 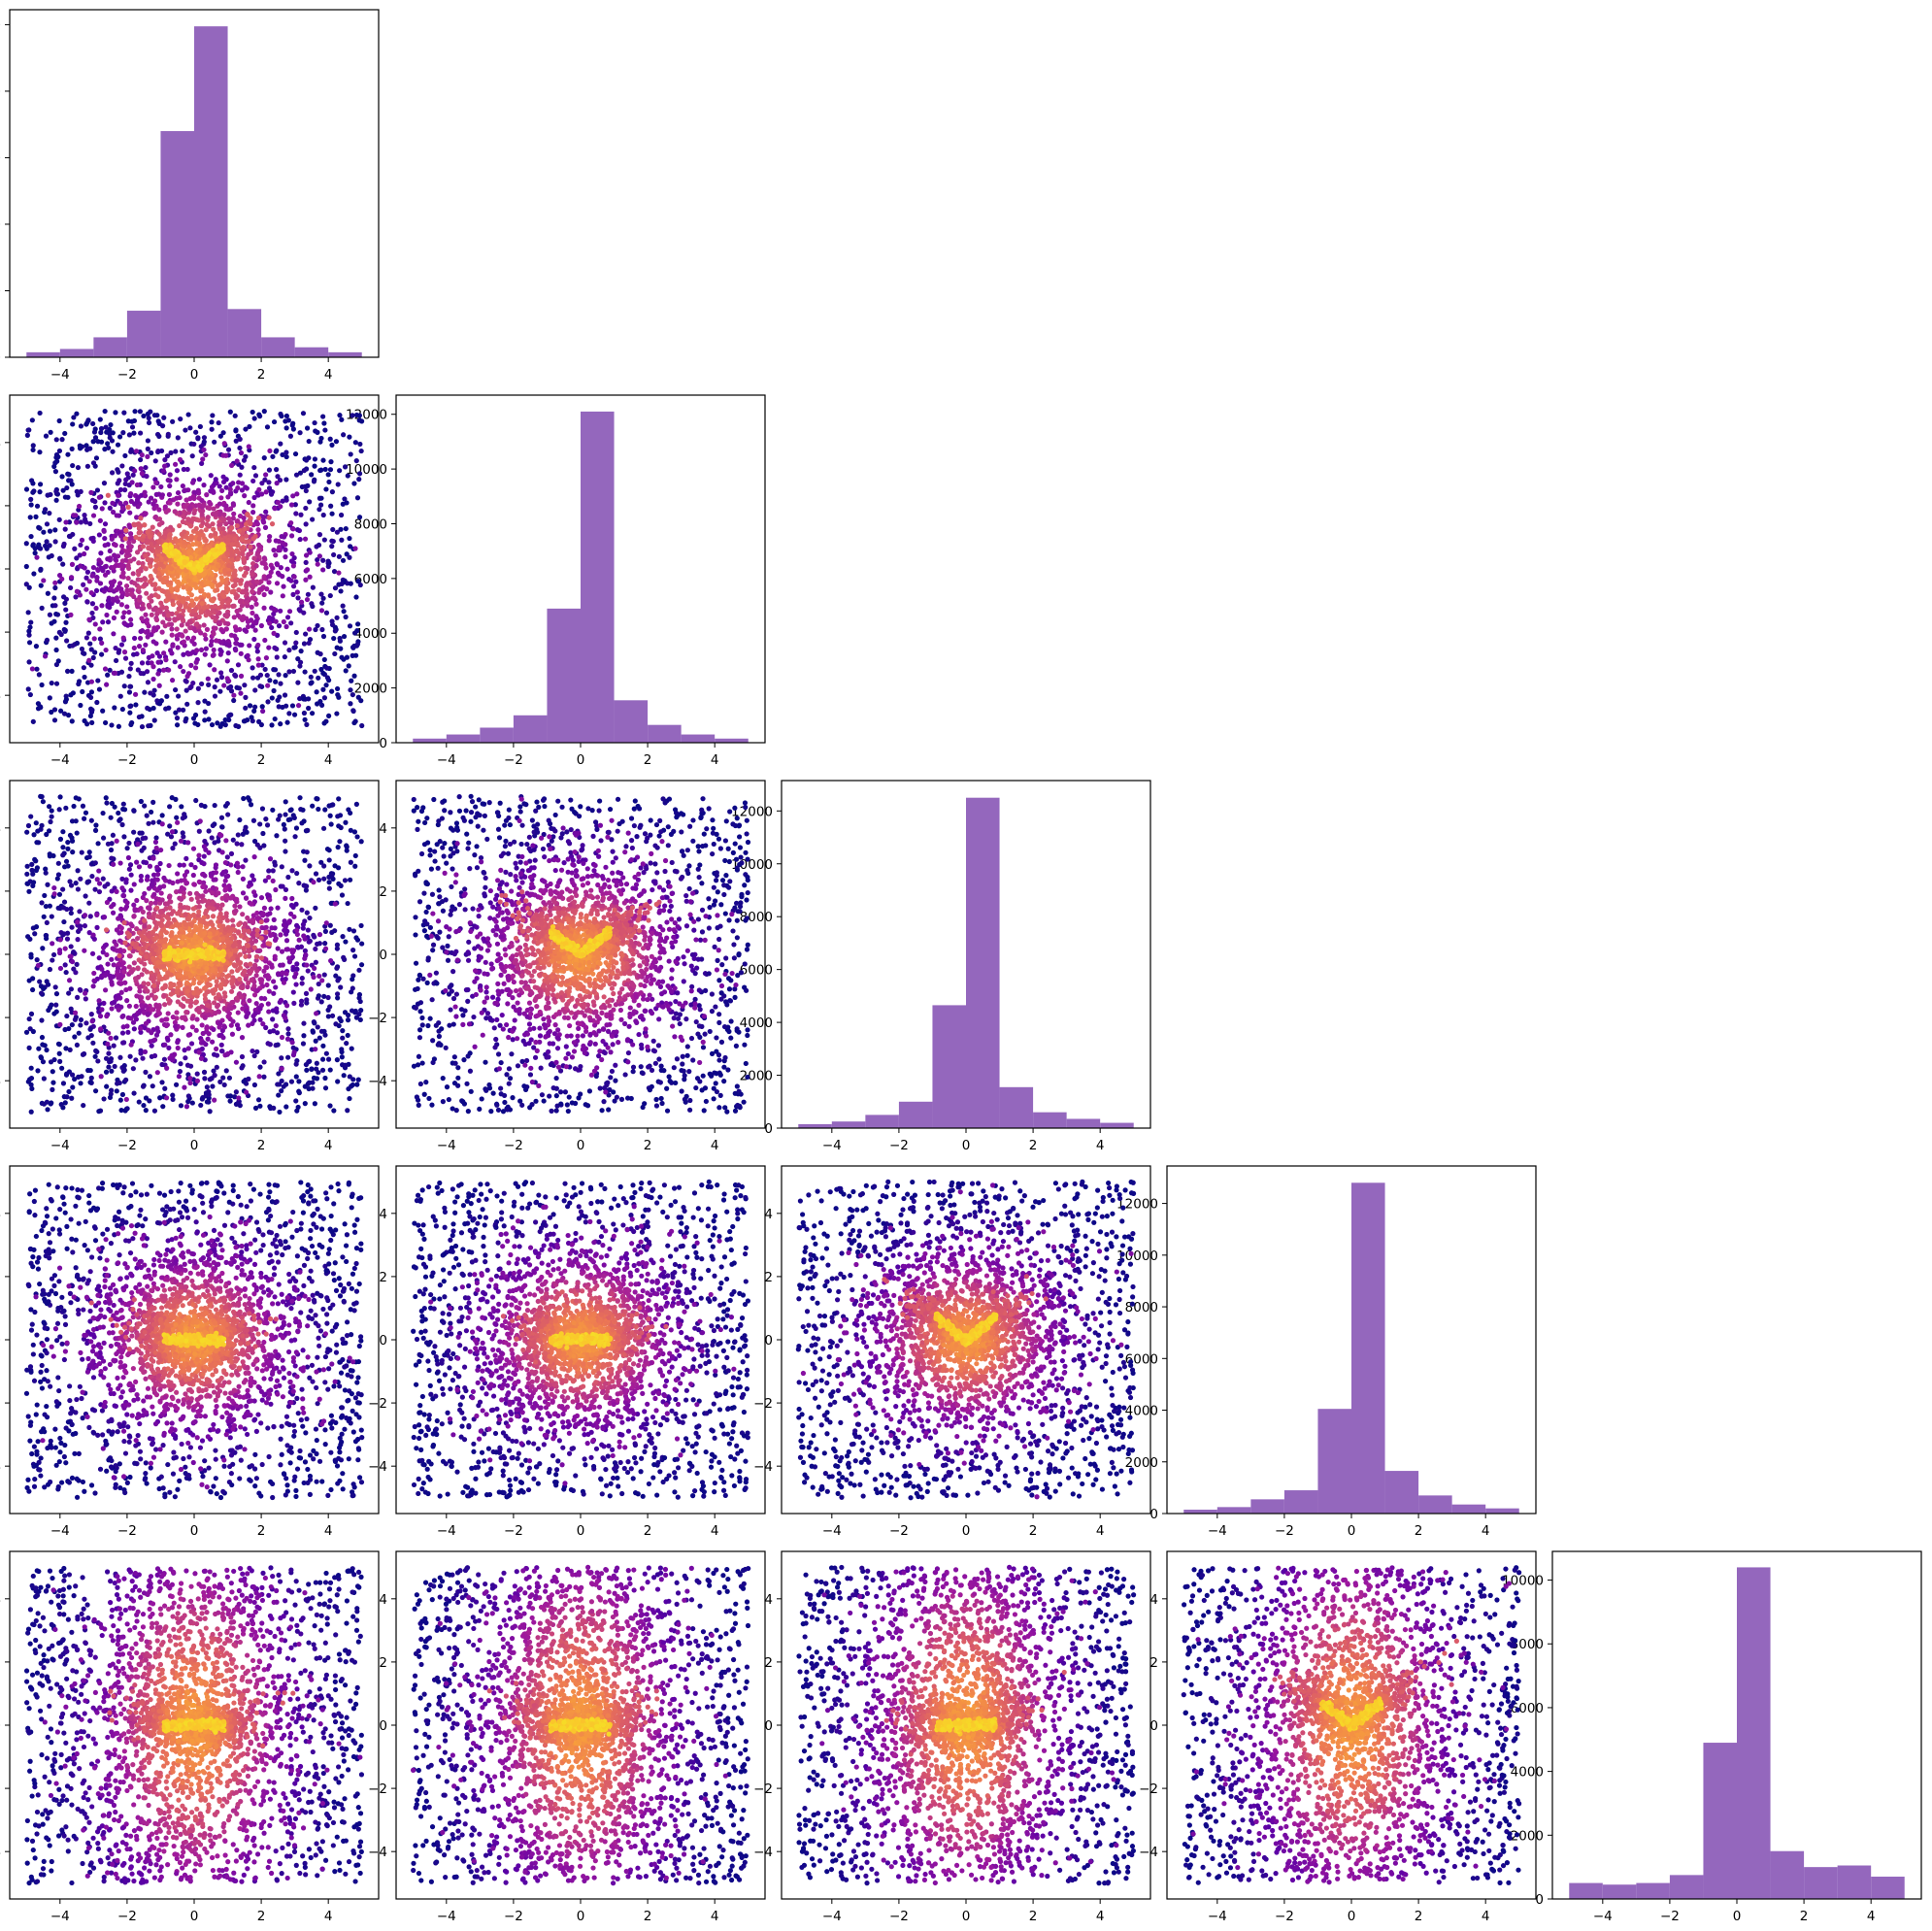 I want to click on hist-var3-xtick-label: −4, so click(x=832, y=1145).